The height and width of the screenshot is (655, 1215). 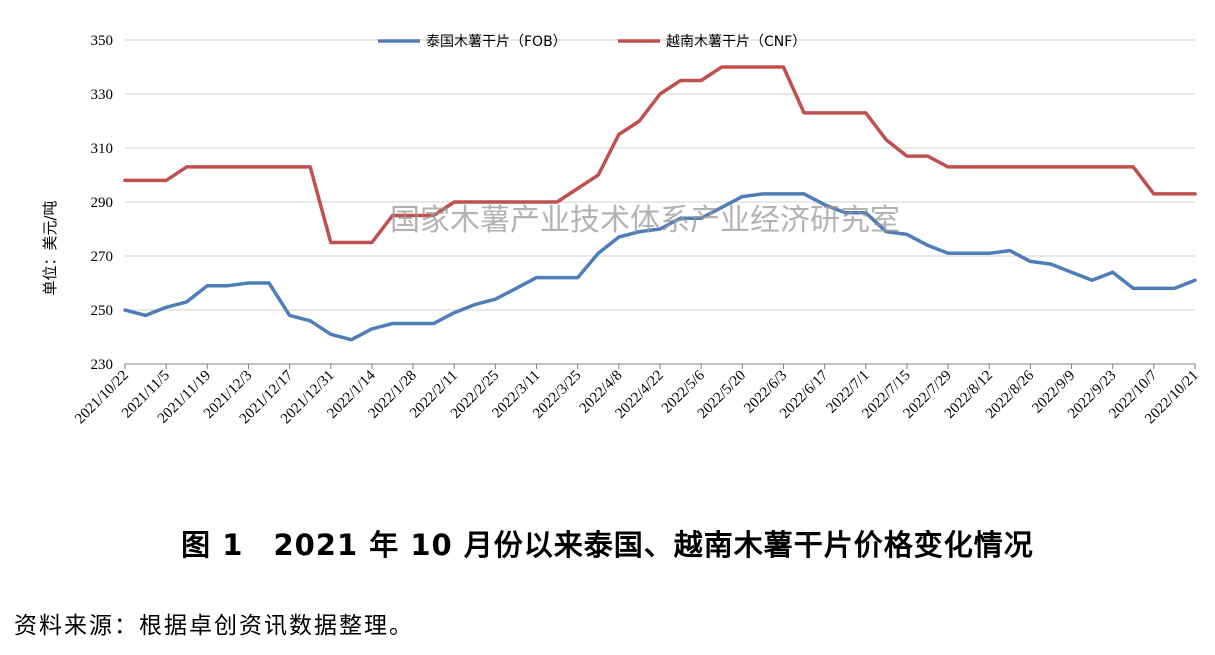 What do you see at coordinates (645, 220) in the screenshot?
I see `watermark-text: 国家木薯产业技术体系产业经济研究室` at bounding box center [645, 220].